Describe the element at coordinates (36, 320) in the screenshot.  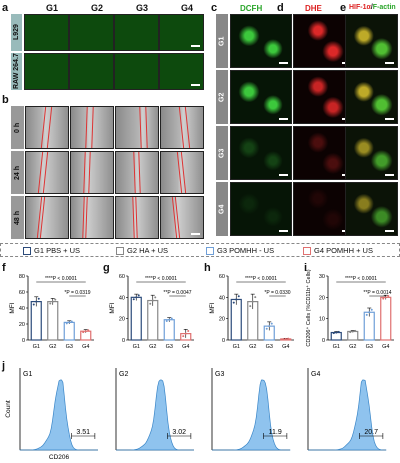
I see `bar-f-G1` at that location.